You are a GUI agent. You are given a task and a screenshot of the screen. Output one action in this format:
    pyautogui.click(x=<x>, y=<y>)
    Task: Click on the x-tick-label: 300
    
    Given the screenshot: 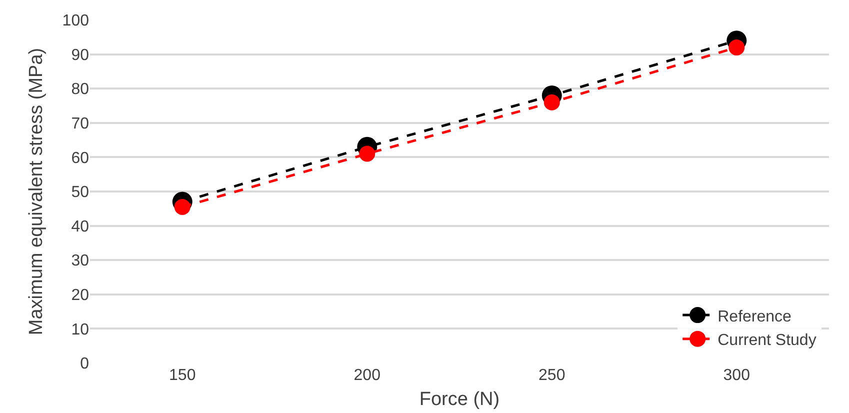 What is the action you would take?
    pyautogui.click(x=736, y=375)
    